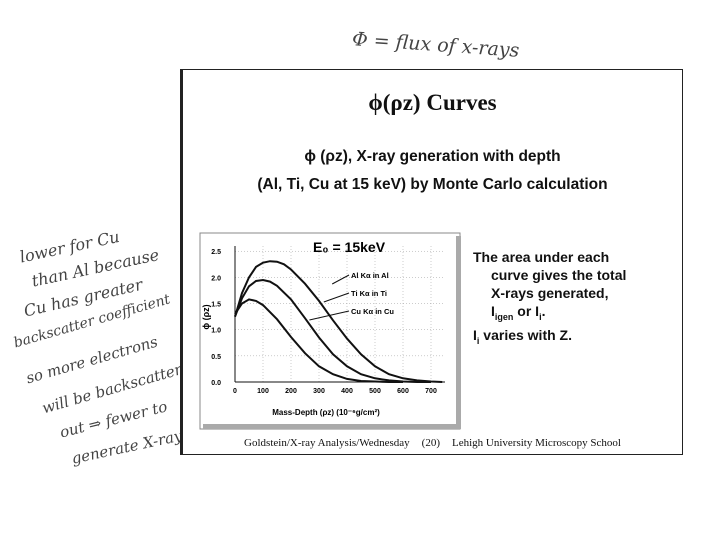 The width and height of the screenshot is (720, 540). What do you see at coordinates (327, 443) in the screenshot?
I see `footer-left: Goldstein/X-ray Analysis/Wednesday` at bounding box center [327, 443].